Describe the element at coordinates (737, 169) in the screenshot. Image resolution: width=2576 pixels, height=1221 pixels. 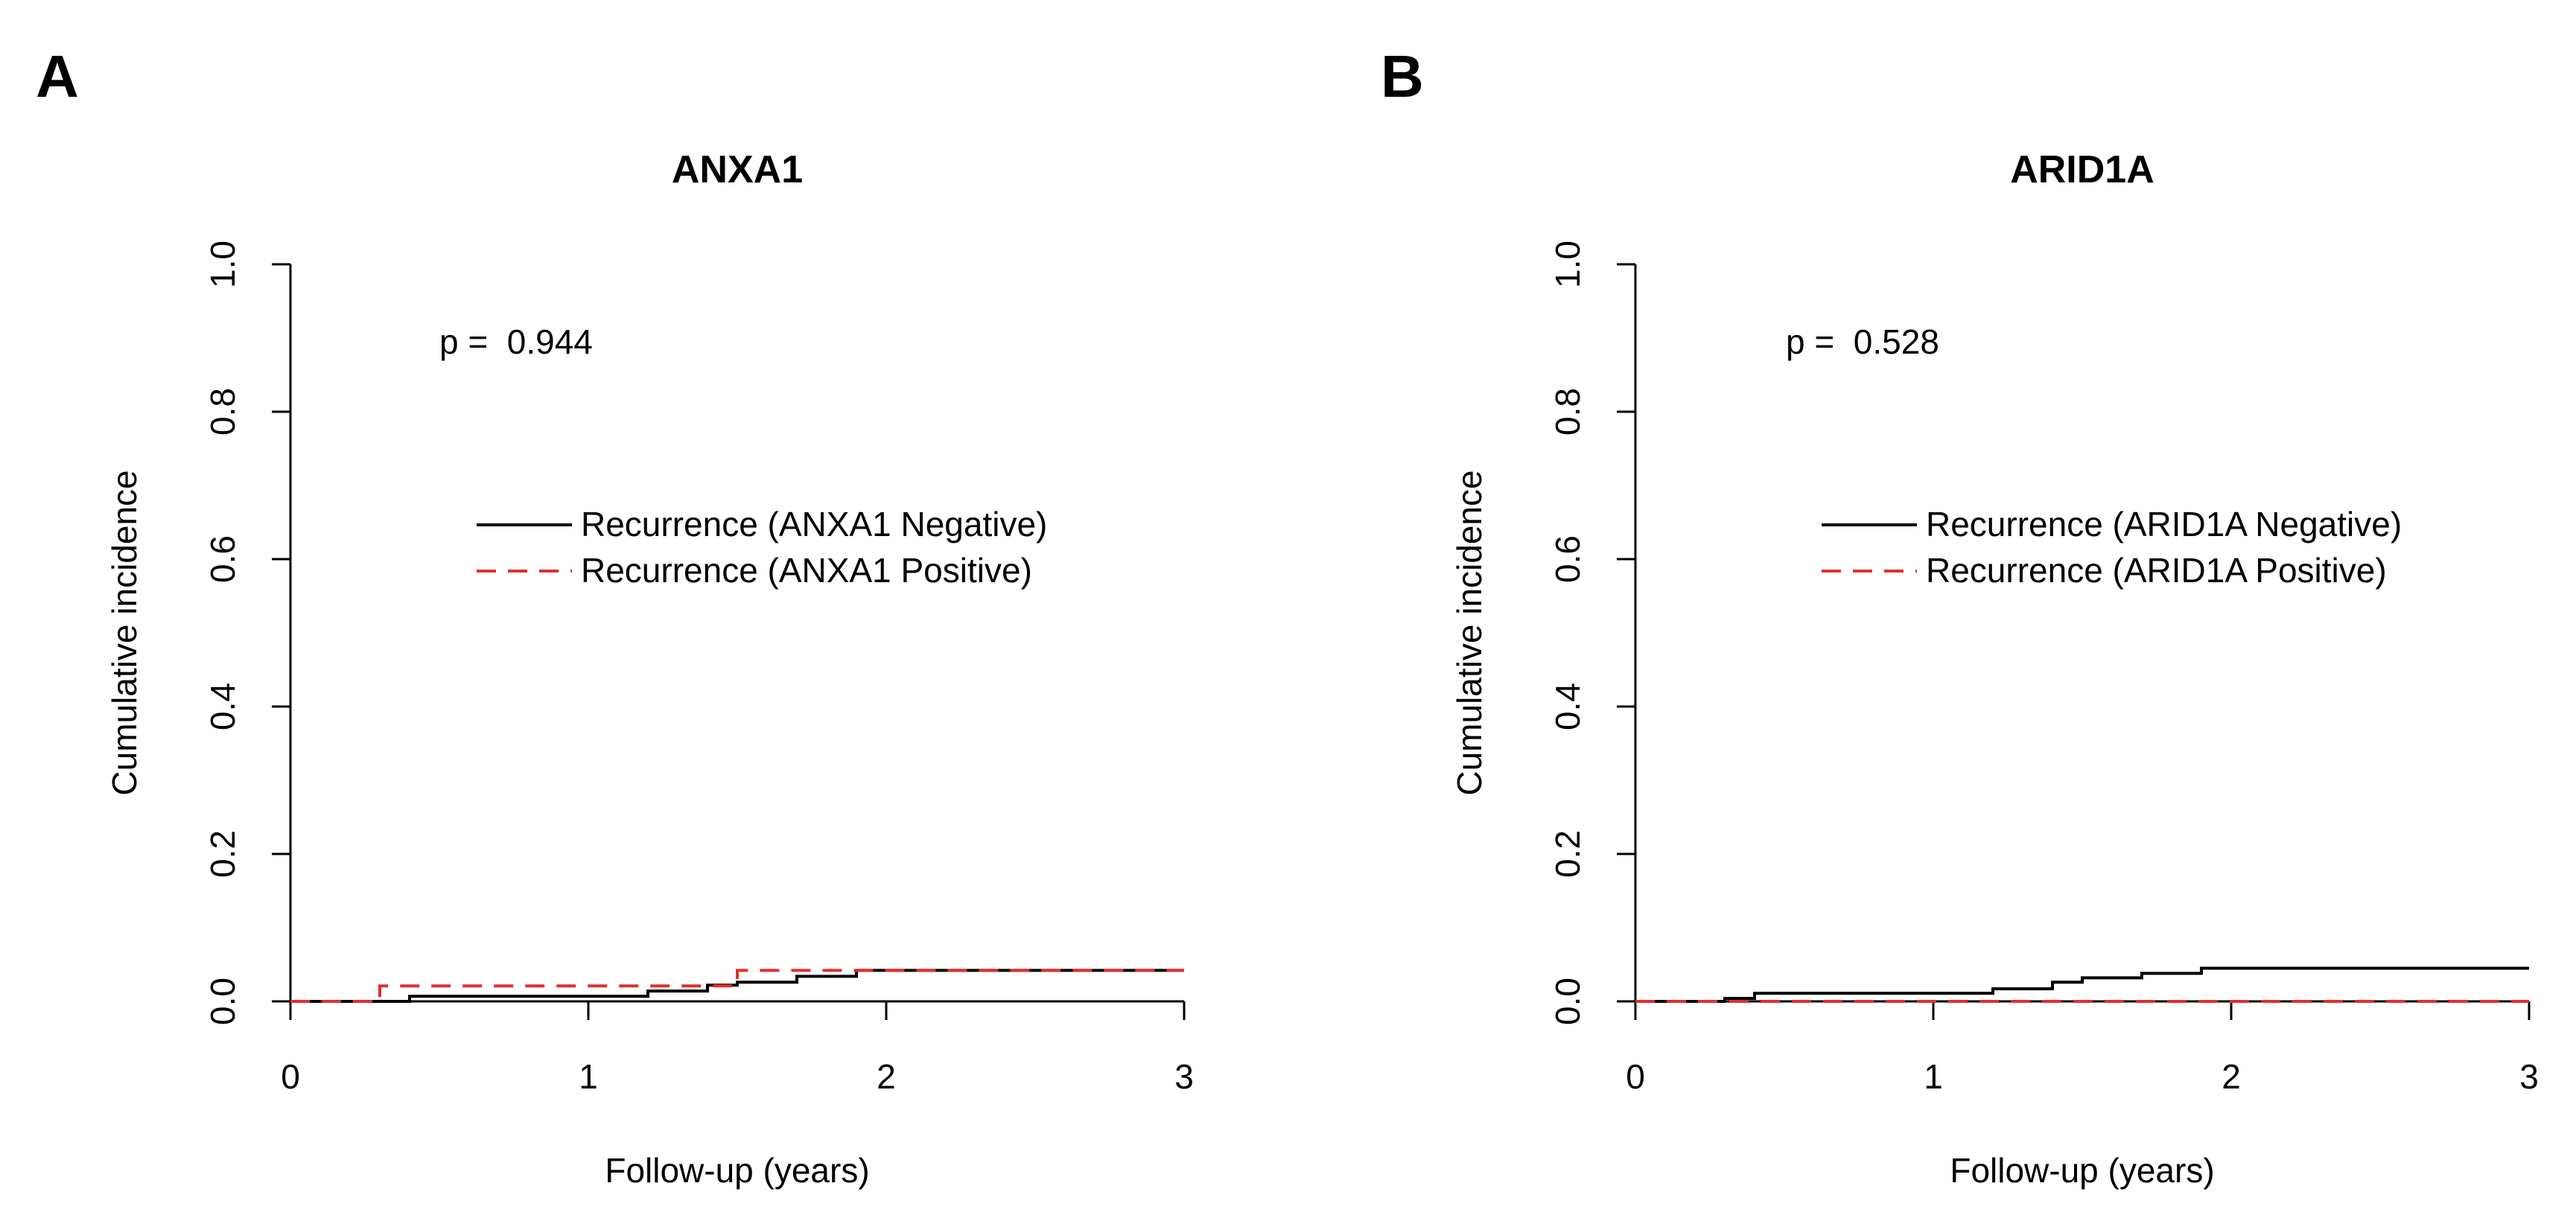
I see `chart-title: ANXA1` at that location.